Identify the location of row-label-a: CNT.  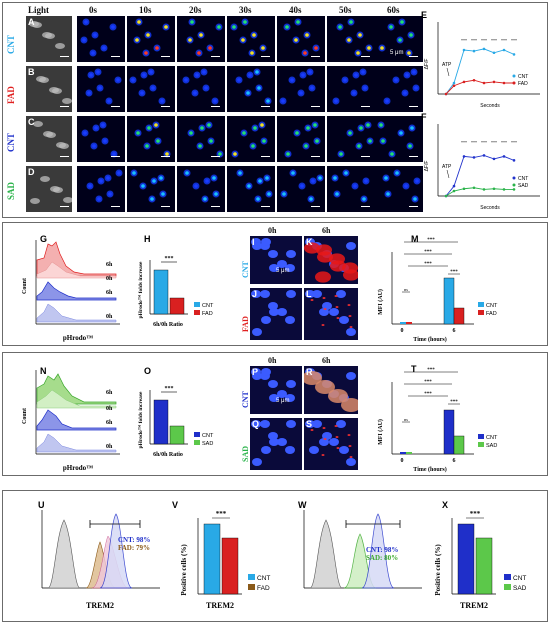
(11, 44).